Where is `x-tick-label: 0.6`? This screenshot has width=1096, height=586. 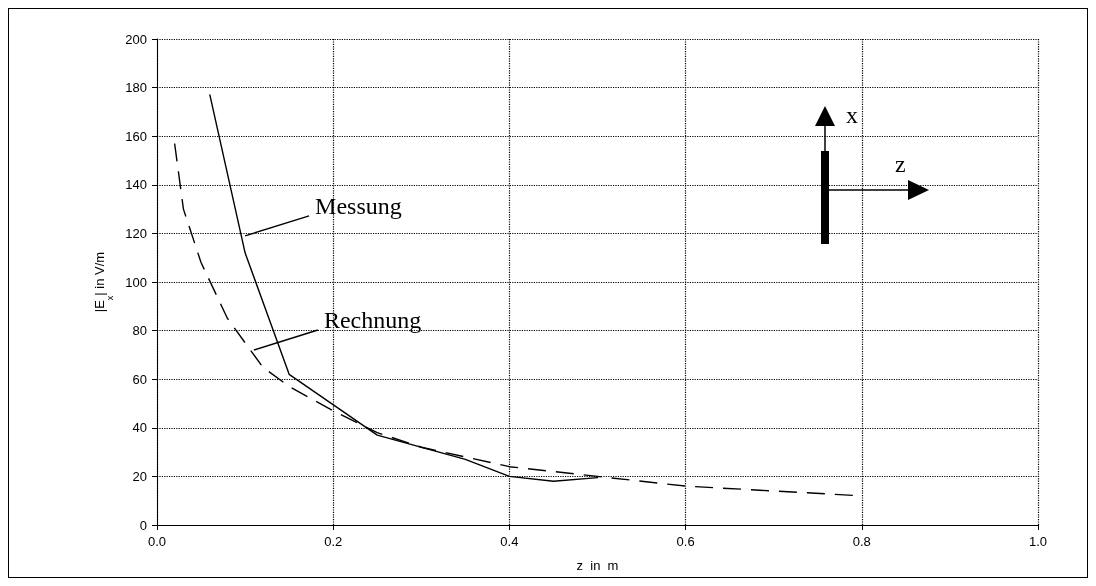 x-tick-label: 0.6 is located at coordinates (685, 541).